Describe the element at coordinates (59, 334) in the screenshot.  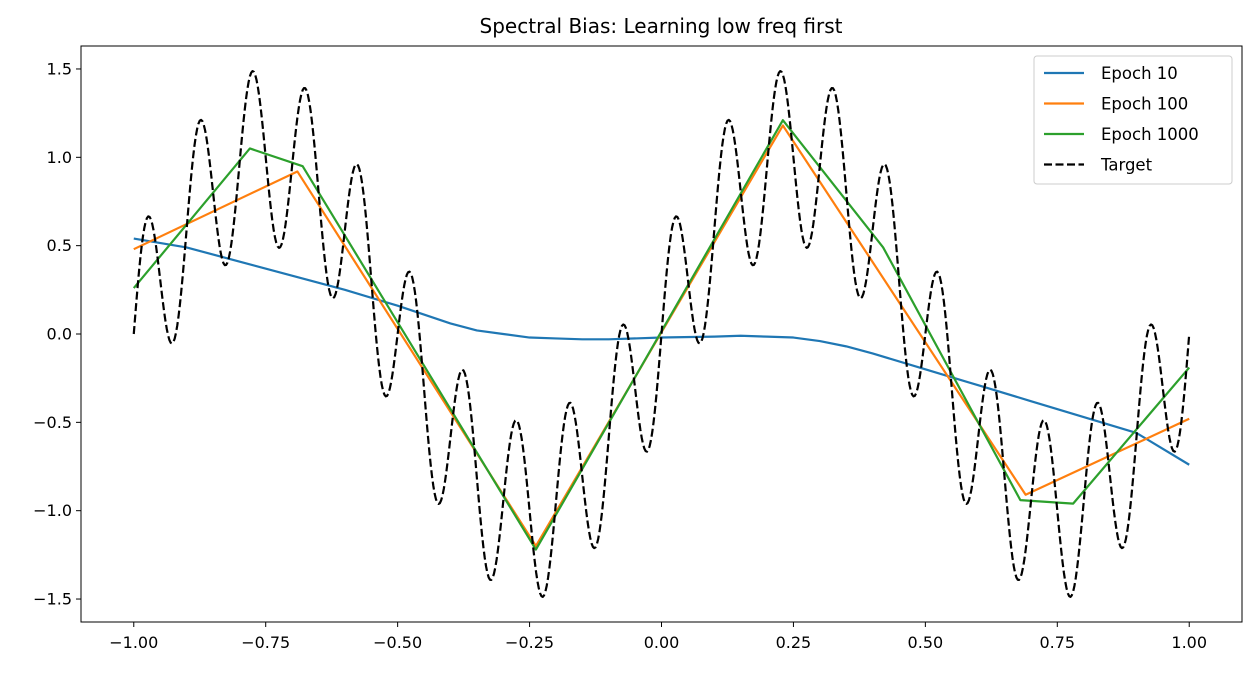
I see `y-tick-label: 0.0` at that location.